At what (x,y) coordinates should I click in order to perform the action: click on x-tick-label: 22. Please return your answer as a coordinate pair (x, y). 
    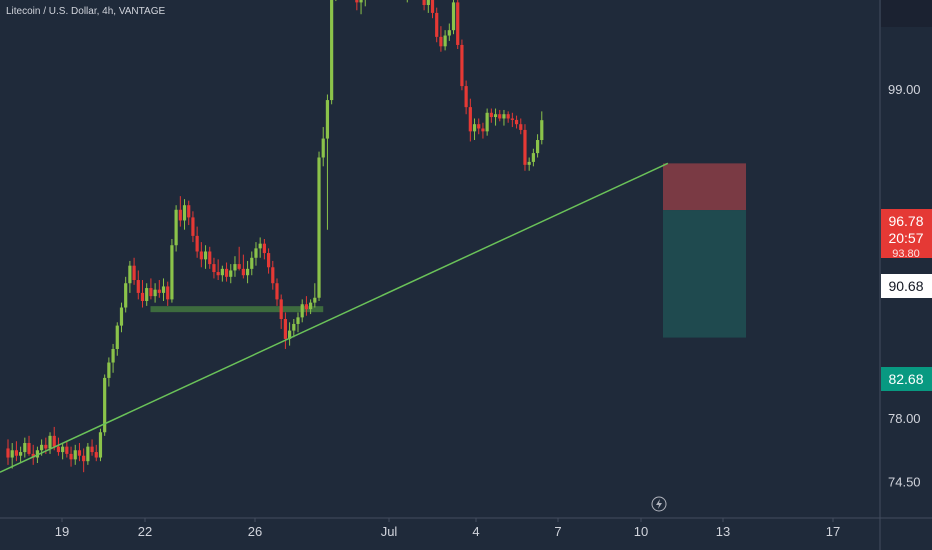
    Looking at the image, I should click on (145, 531).